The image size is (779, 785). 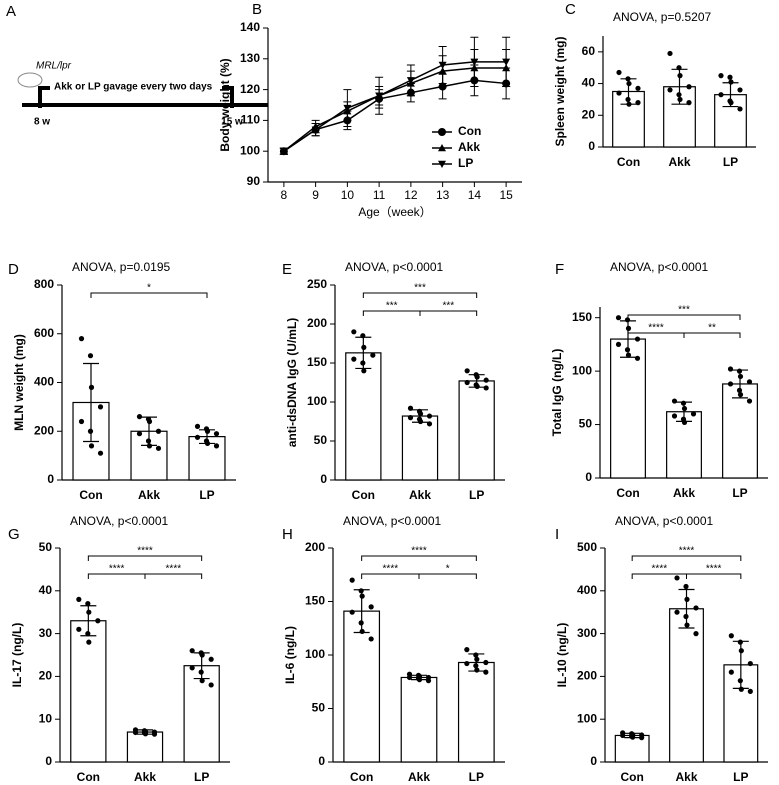 I want to click on panel-letter: B, so click(x=257, y=9).